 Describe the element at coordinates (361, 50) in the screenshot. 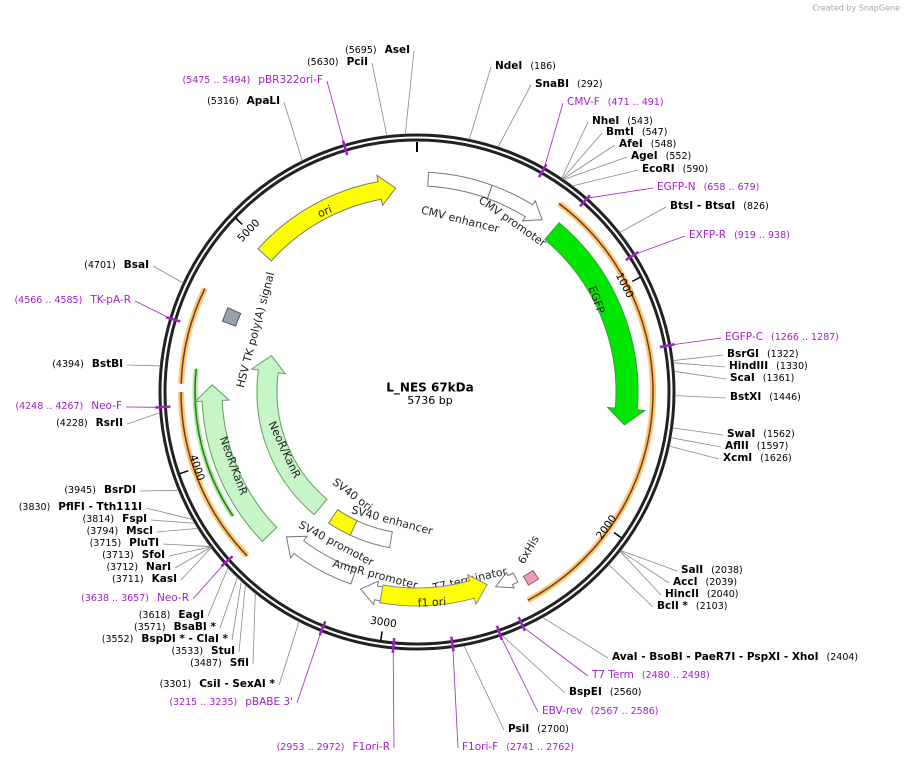

I see `site-position: (5695)` at that location.